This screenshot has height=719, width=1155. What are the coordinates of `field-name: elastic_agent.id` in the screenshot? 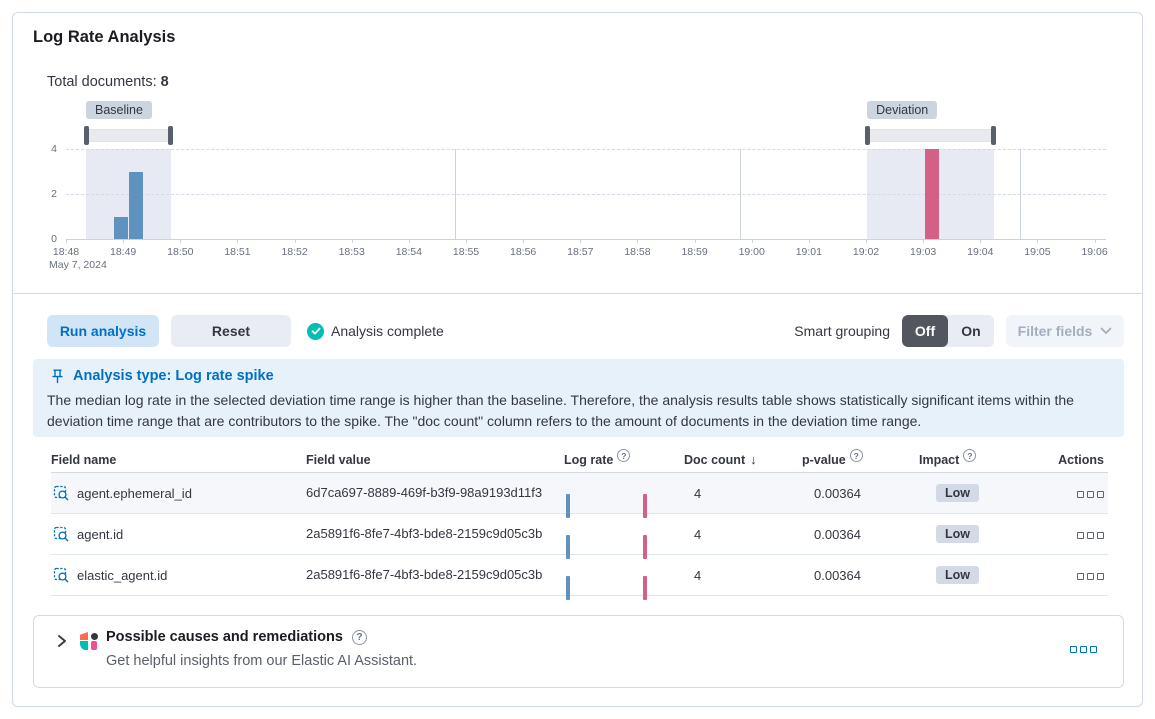 It's located at (122, 575).